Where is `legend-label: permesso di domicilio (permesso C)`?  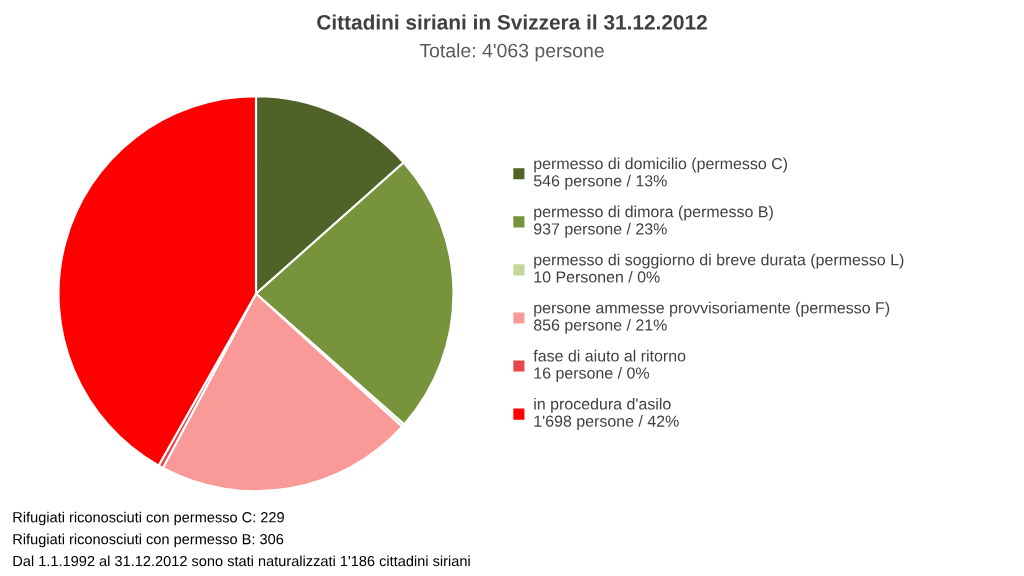 legend-label: permesso di domicilio (permesso C) is located at coordinates (661, 165).